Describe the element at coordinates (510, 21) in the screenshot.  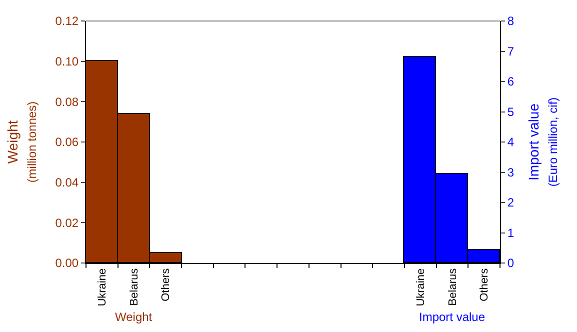
I see `y2-tick-label: 8` at that location.